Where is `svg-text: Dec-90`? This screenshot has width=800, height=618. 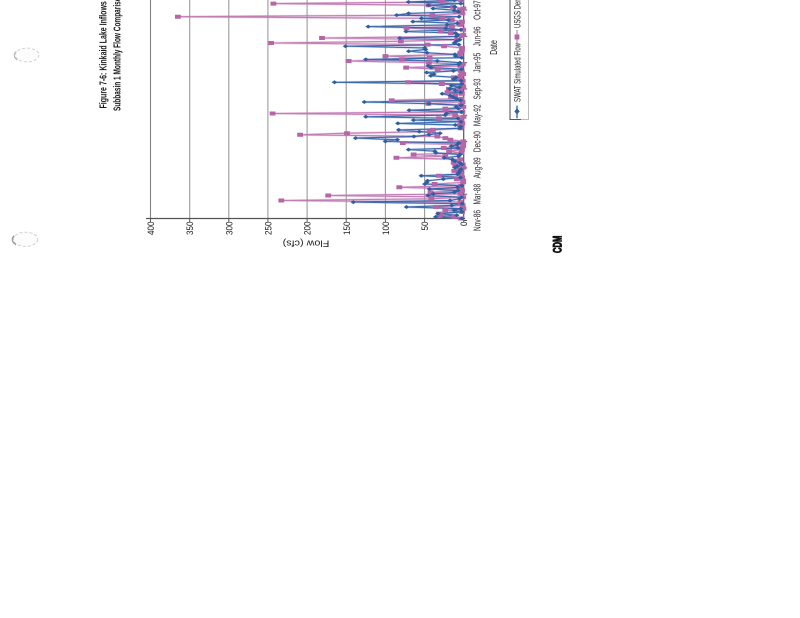
svg-text: Dec-90 is located at coordinates (477, 141).